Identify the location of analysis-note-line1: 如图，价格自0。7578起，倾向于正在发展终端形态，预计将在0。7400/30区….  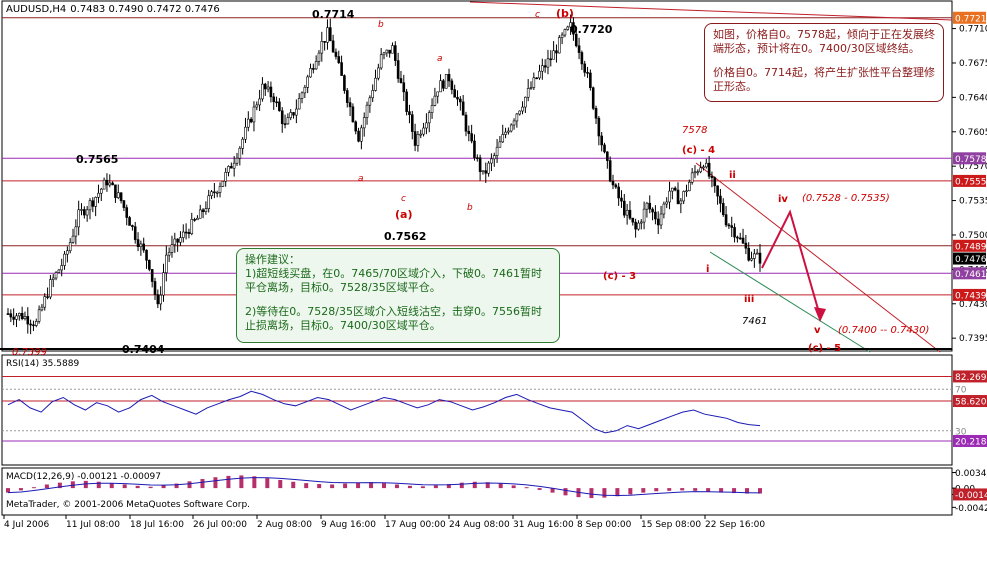
(824, 41).